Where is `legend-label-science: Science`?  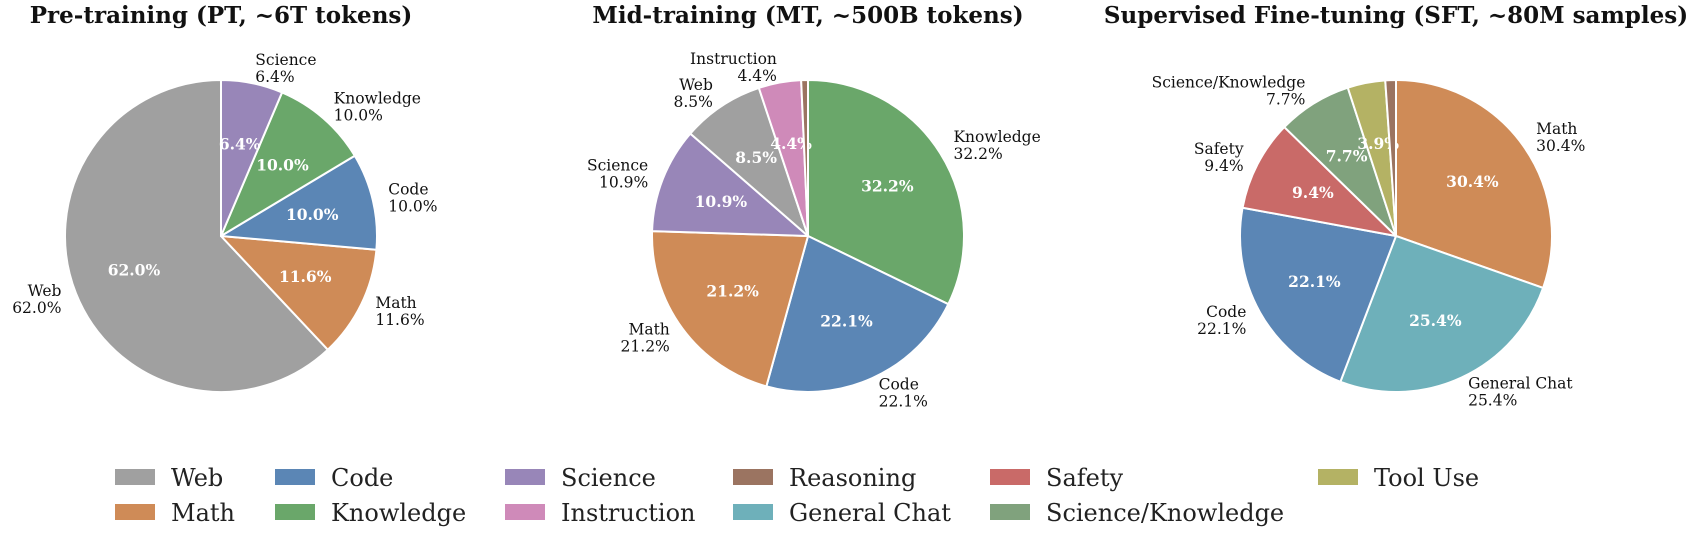 legend-label-science: Science is located at coordinates (608, 478).